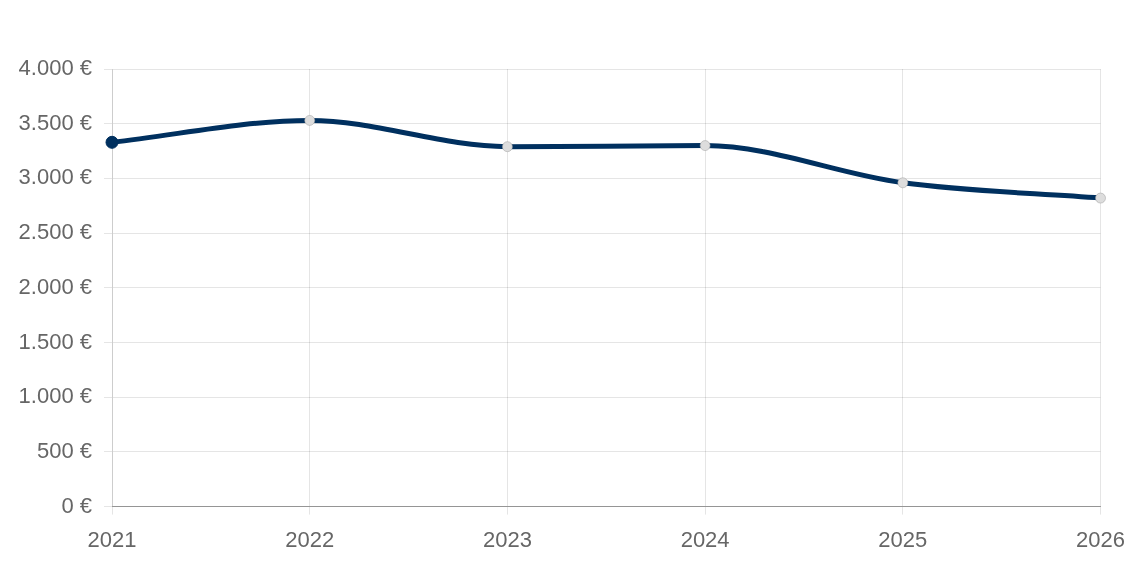  Describe the element at coordinates (55, 177) in the screenshot. I see `y-tick-label: 3.000 €` at that location.